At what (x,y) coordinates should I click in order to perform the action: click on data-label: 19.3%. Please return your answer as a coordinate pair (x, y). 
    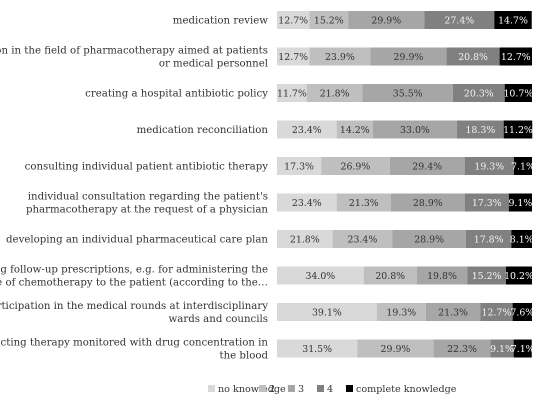
    Looking at the image, I should click on (489, 166).